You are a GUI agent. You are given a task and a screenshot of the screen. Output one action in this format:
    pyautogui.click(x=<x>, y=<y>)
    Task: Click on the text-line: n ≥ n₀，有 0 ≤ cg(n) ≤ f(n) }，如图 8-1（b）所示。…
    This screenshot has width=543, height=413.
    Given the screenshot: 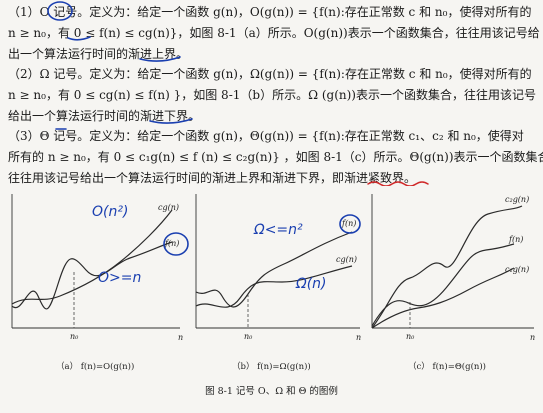 What is the action you would take?
    pyautogui.click(x=272, y=95)
    